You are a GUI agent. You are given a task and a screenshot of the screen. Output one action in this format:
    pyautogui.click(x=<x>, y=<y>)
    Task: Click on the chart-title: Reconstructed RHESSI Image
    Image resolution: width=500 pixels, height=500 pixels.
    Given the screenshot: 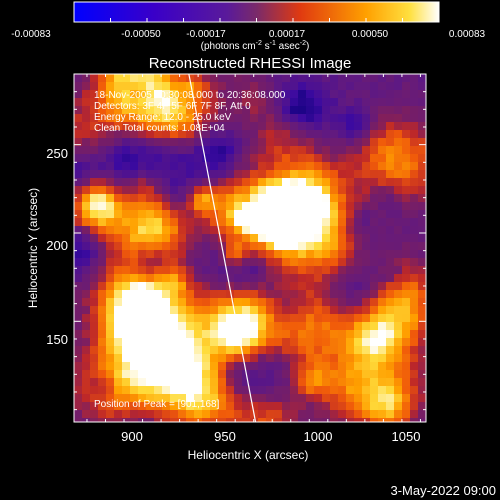 What is the action you would take?
    pyautogui.click(x=250, y=63)
    